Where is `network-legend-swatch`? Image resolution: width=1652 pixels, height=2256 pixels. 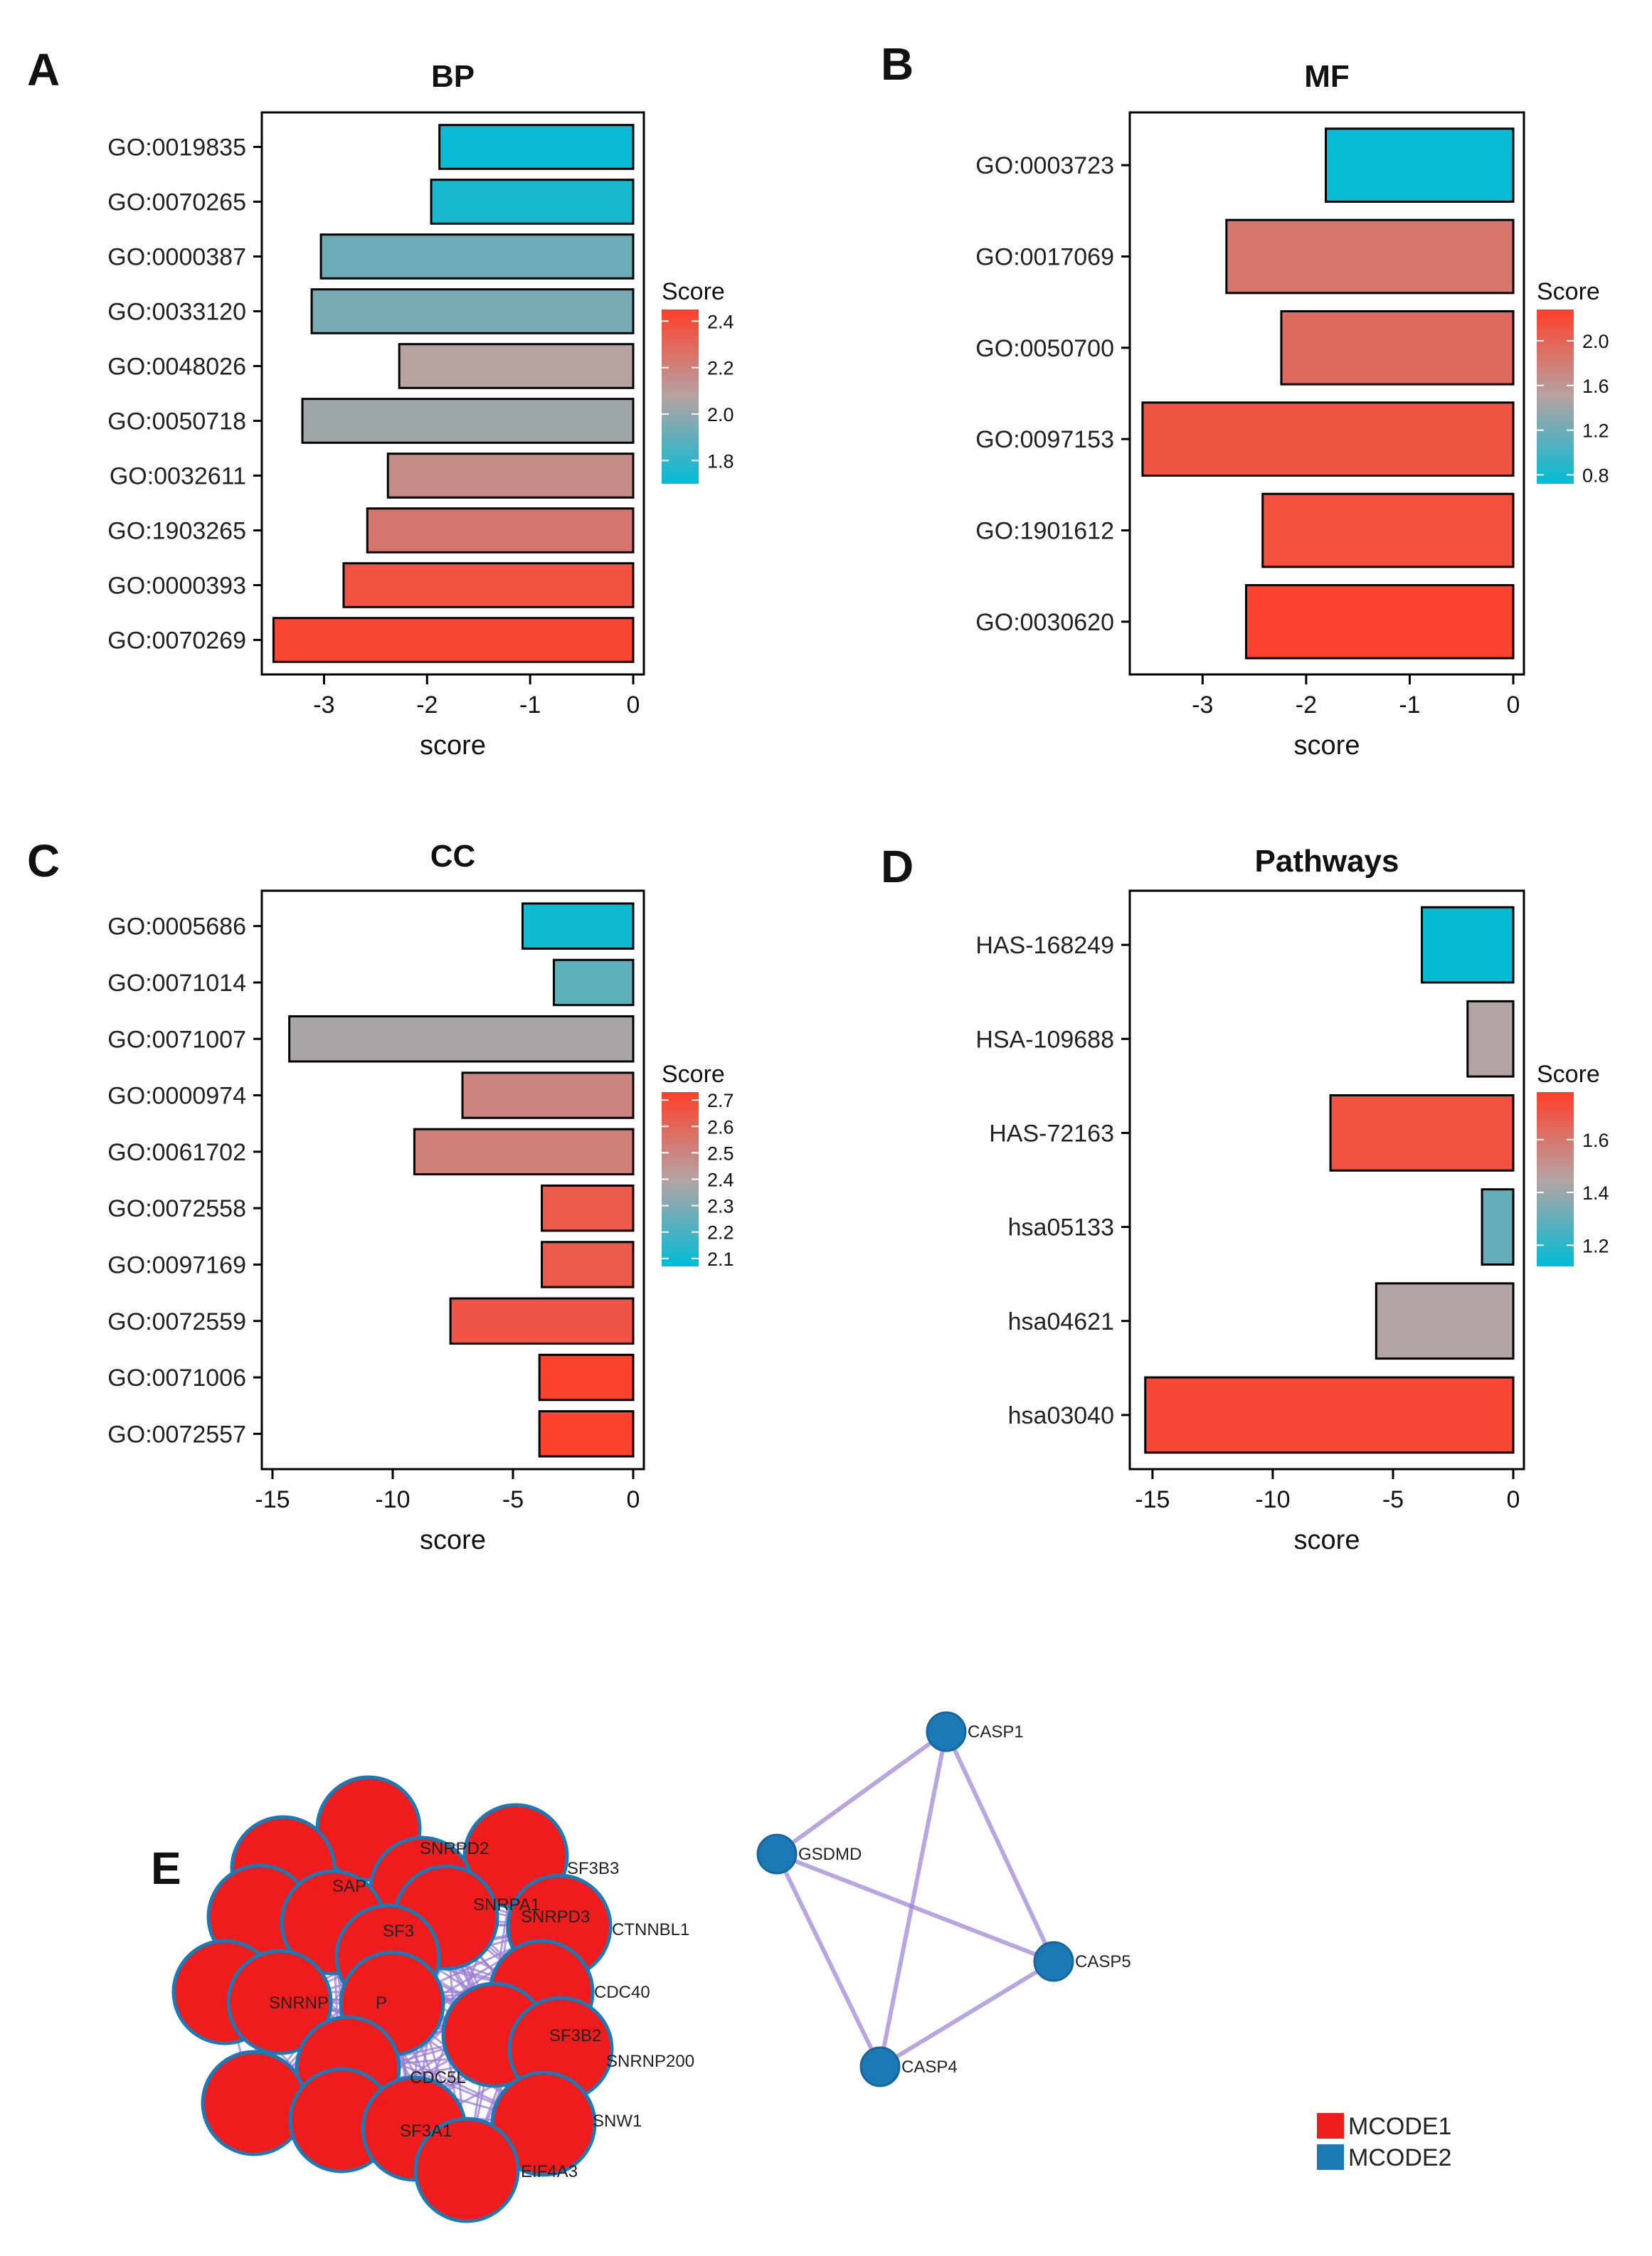
network-legend-swatch is located at coordinates (1330, 2157).